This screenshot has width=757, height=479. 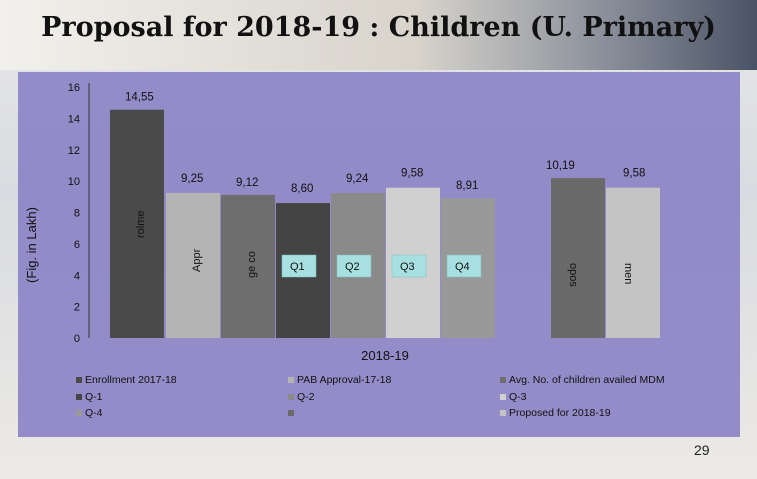 What do you see at coordinates (560, 166) in the screenshot?
I see `bar-value-label: 10,19` at bounding box center [560, 166].